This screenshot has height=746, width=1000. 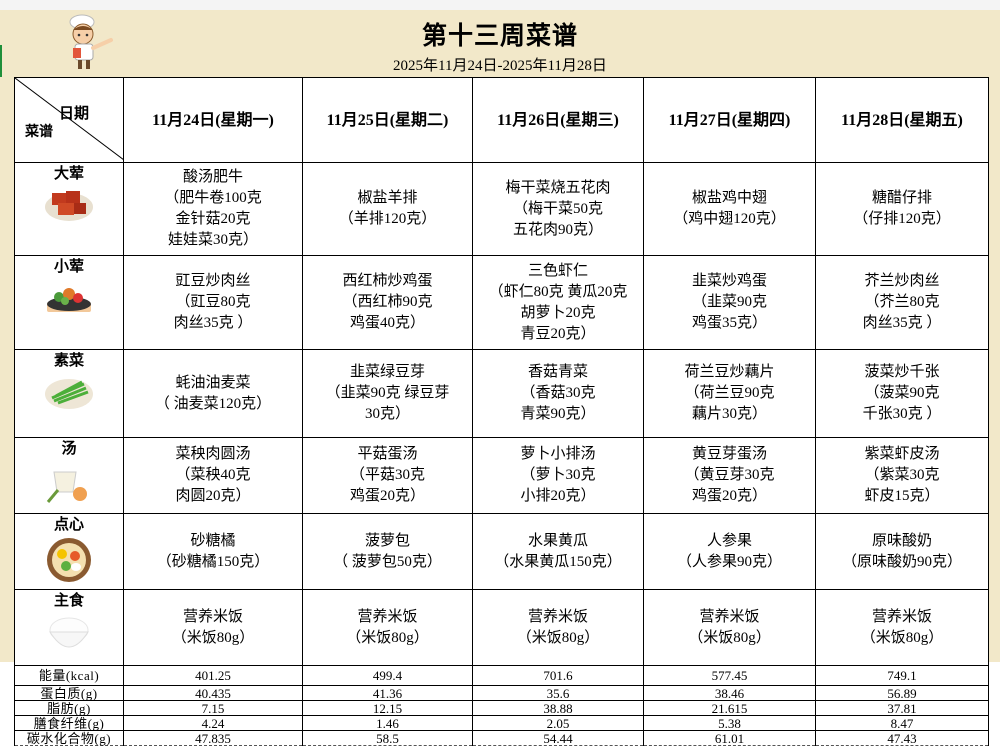 I want to click on category-cell: 小荤, so click(x=69, y=302).